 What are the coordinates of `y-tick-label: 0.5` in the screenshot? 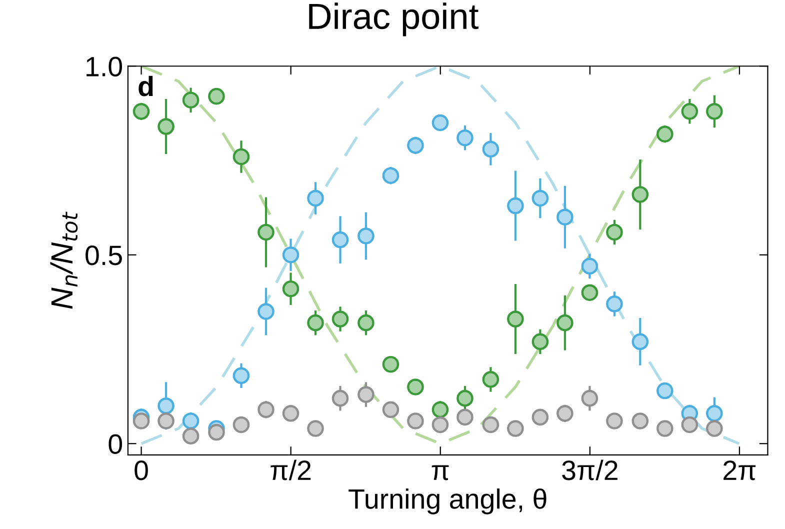 It's located at (104, 256).